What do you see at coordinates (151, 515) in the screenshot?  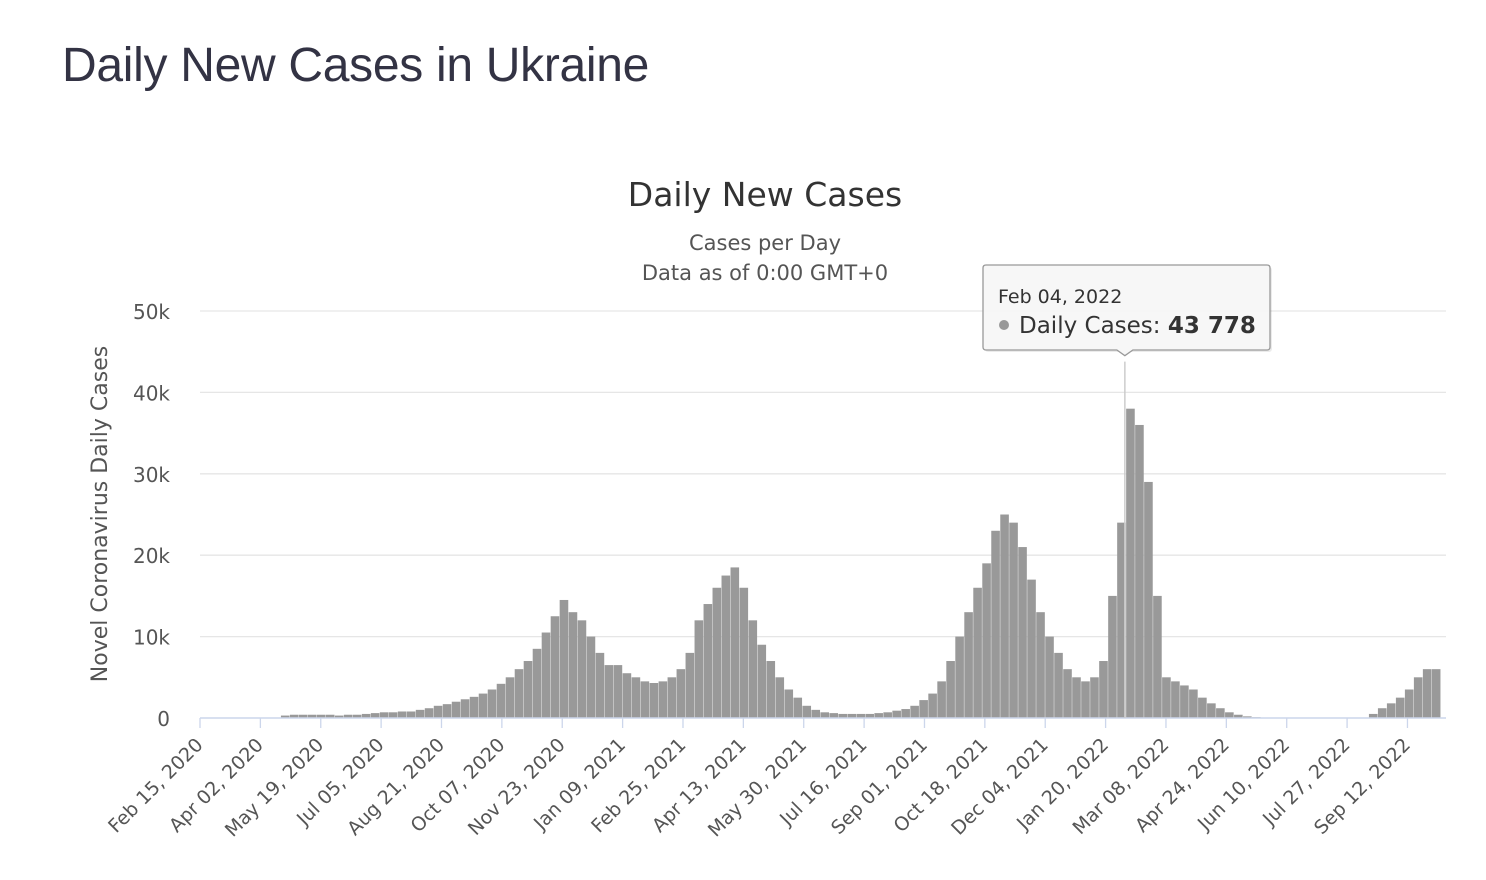 I see `y-tick-labels: 0 10k 20k 30k 40k 50k` at bounding box center [151, 515].